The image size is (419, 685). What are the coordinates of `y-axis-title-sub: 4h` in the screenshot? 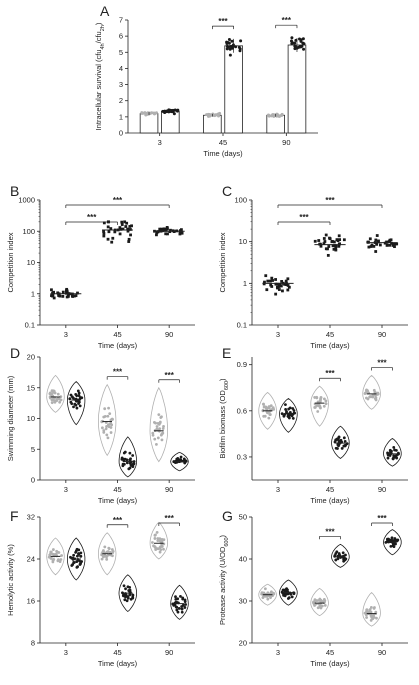 It's located at (103, 46).